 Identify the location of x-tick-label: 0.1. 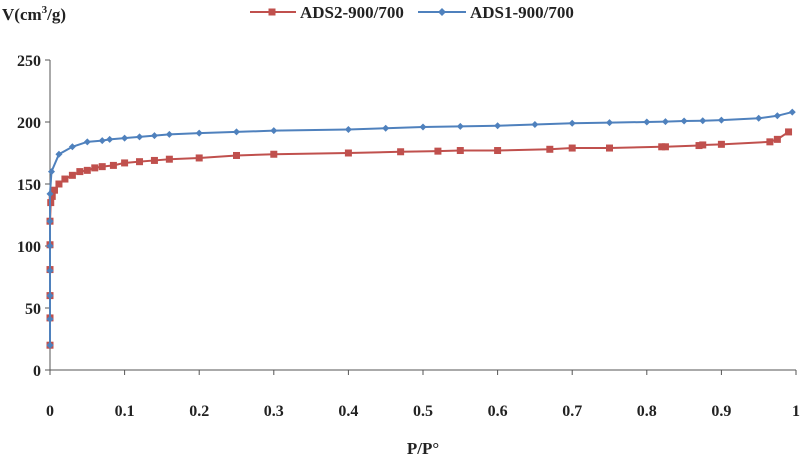
(125, 411).